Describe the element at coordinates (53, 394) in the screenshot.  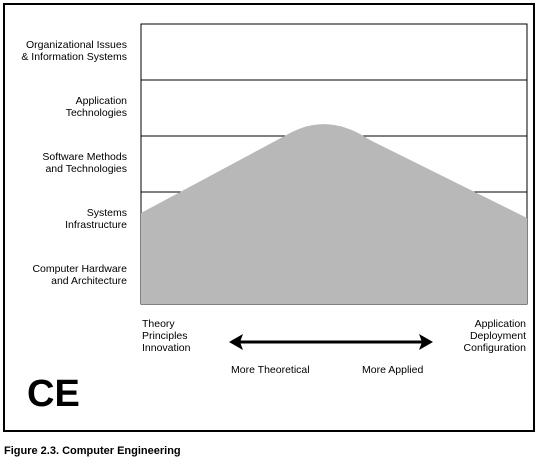
I see `discipline-label: CE` at that location.